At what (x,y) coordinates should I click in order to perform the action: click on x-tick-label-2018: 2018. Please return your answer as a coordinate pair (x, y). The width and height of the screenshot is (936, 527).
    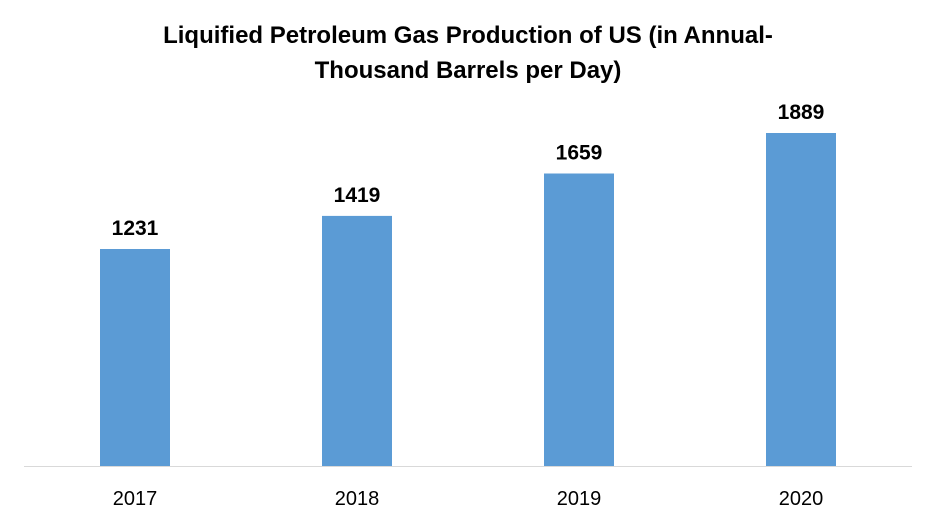
    Looking at the image, I should click on (357, 499).